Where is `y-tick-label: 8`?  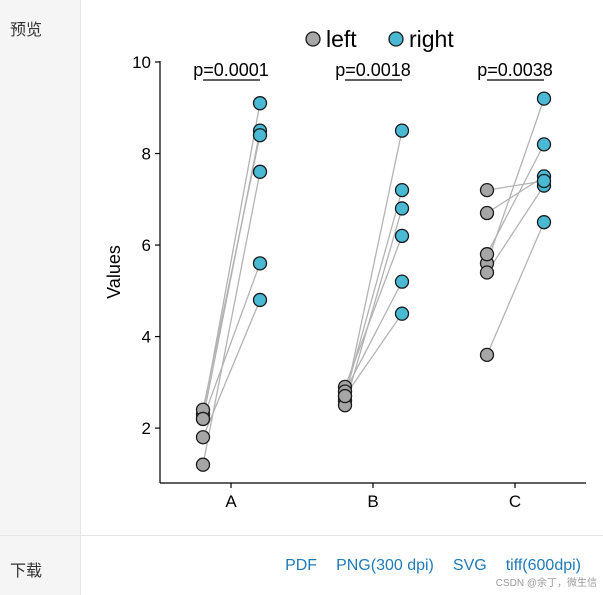
y-tick-label: 8 is located at coordinates (146, 154).